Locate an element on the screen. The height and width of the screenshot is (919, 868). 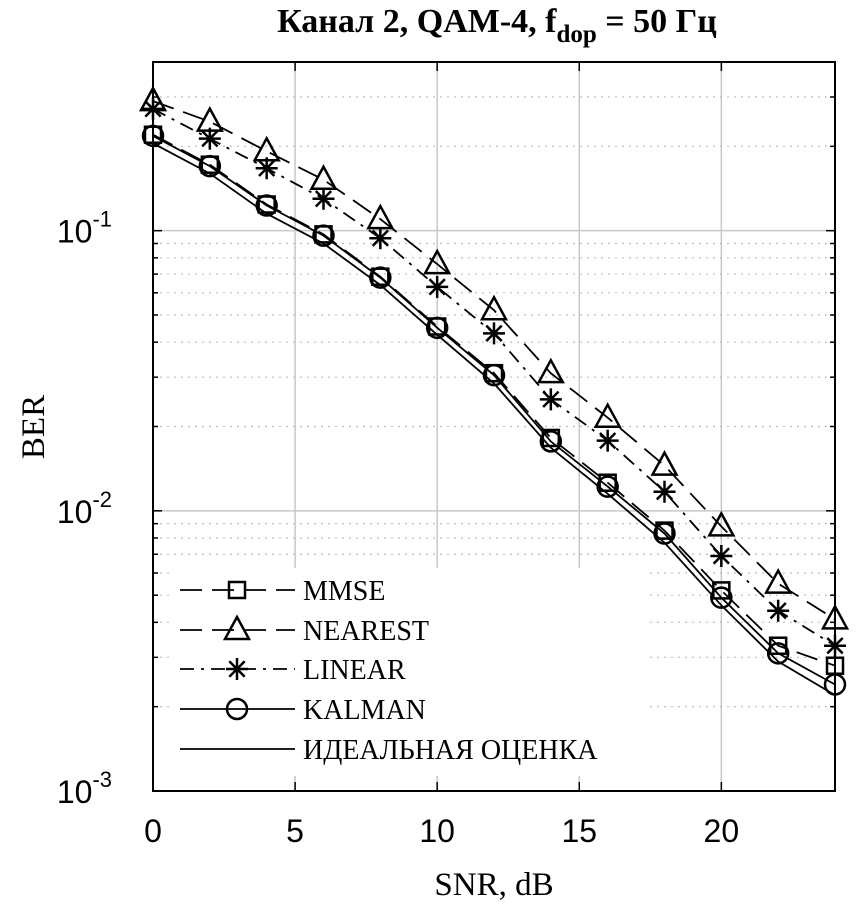
legend-nearest-label: NEAREST is located at coordinates (366, 631).